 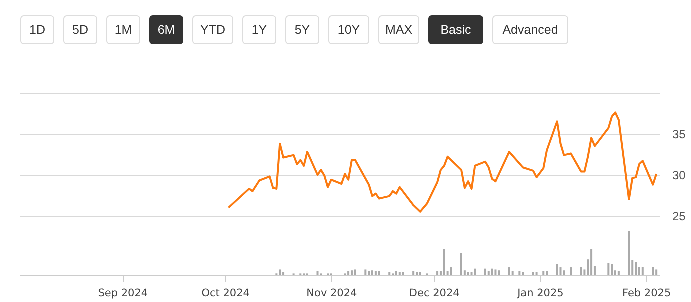 What do you see at coordinates (434, 294) in the screenshot?
I see `x-tick-label: Dec 2024` at bounding box center [434, 294].